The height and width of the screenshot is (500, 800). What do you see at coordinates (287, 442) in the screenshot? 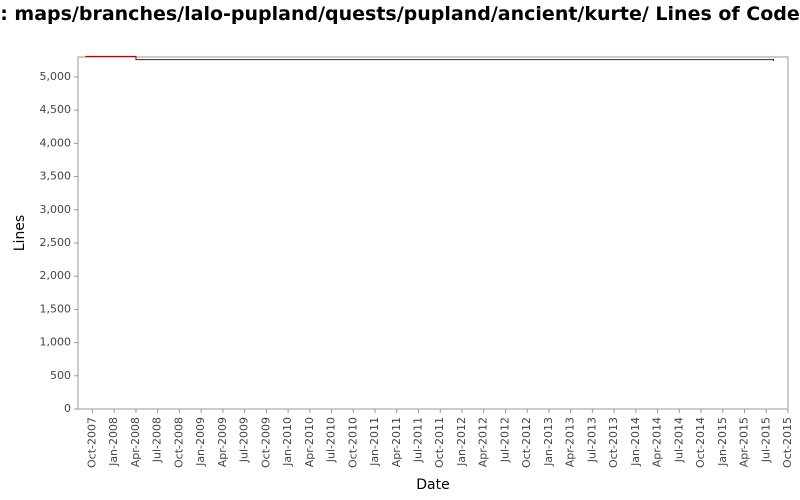
I see `x-tick-label: Jan-2010` at bounding box center [287, 442].